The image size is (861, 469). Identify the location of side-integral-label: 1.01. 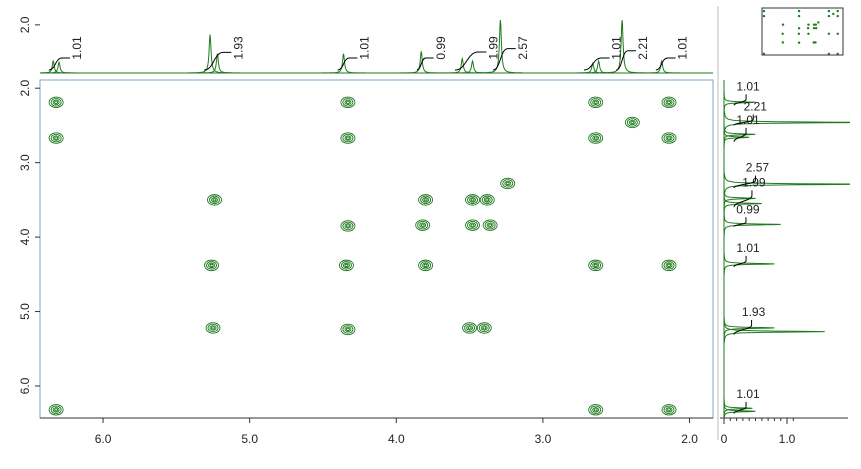
(748, 120).